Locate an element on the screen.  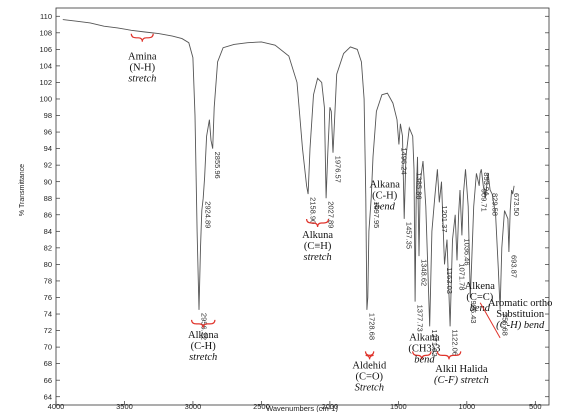
y-tick-label: 72 is located at coordinates (48, 330).